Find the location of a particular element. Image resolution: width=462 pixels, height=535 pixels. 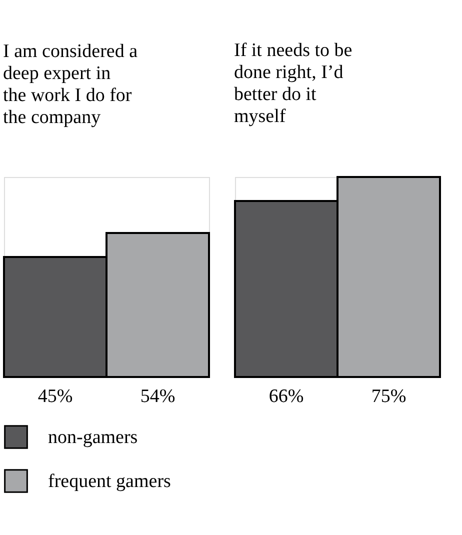

legend-label: non-gamers is located at coordinates (93, 437).